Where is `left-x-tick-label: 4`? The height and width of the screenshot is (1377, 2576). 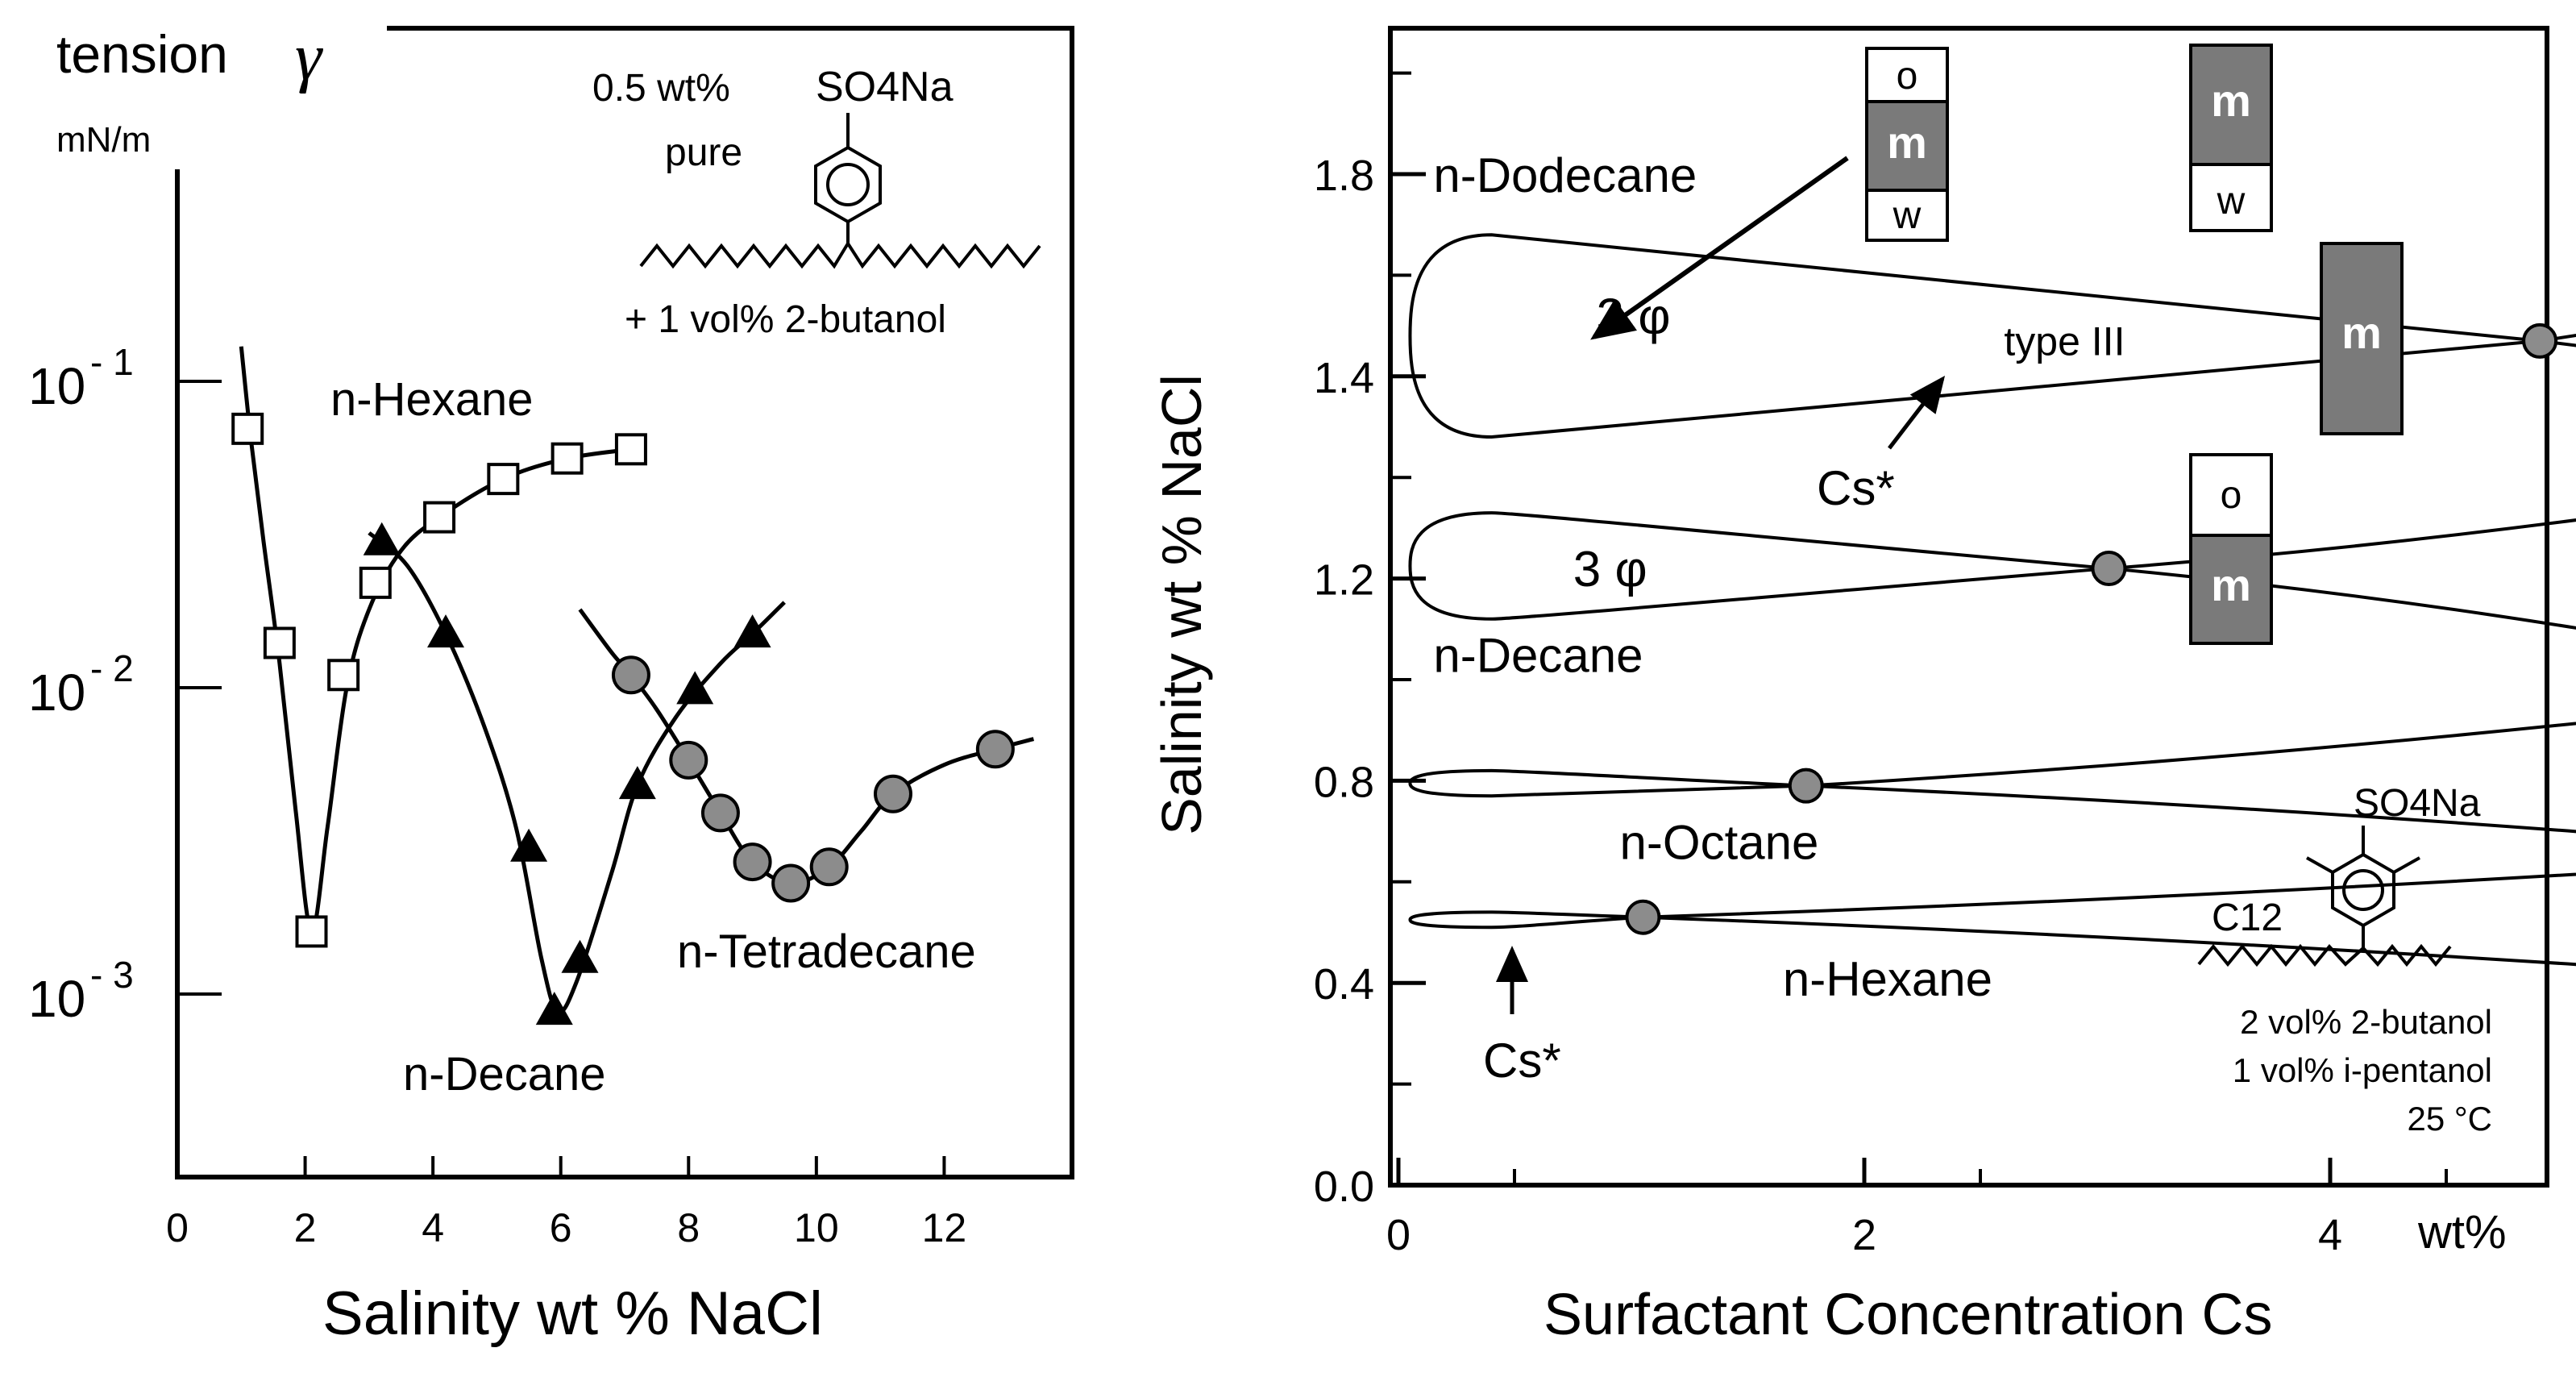
left-x-tick-label: 4 is located at coordinates (433, 1227).